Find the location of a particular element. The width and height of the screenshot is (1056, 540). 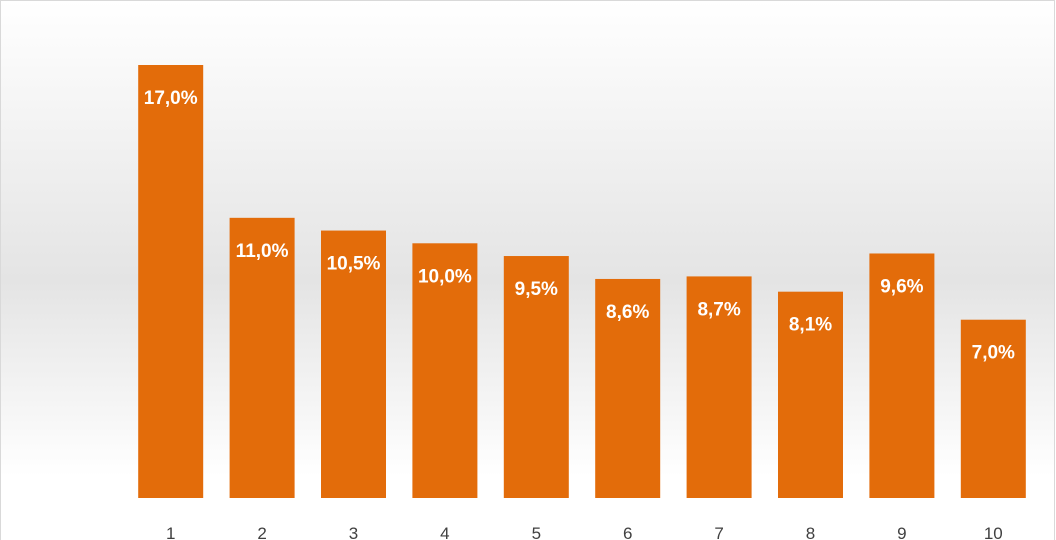

x-tick-label: 5 is located at coordinates (536, 532).